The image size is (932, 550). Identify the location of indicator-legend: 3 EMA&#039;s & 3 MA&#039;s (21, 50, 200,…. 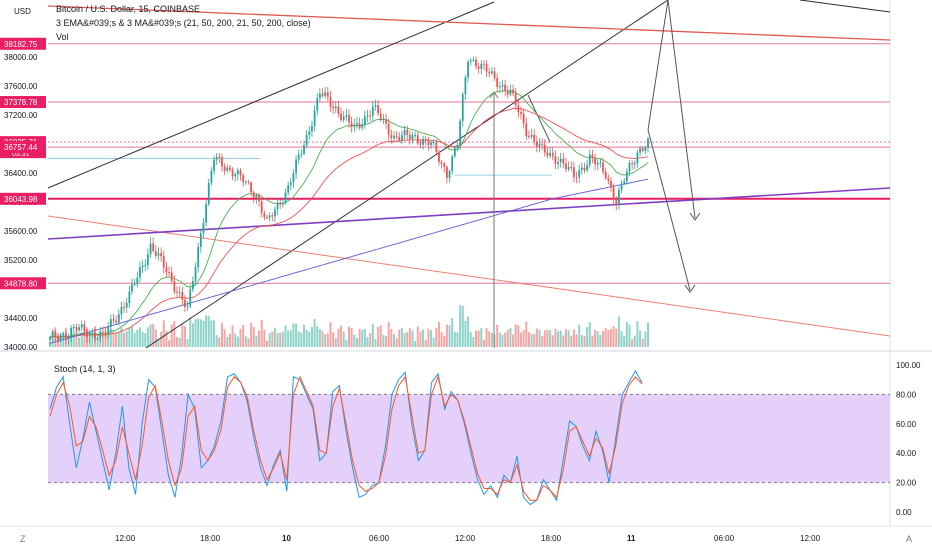
(183, 23).